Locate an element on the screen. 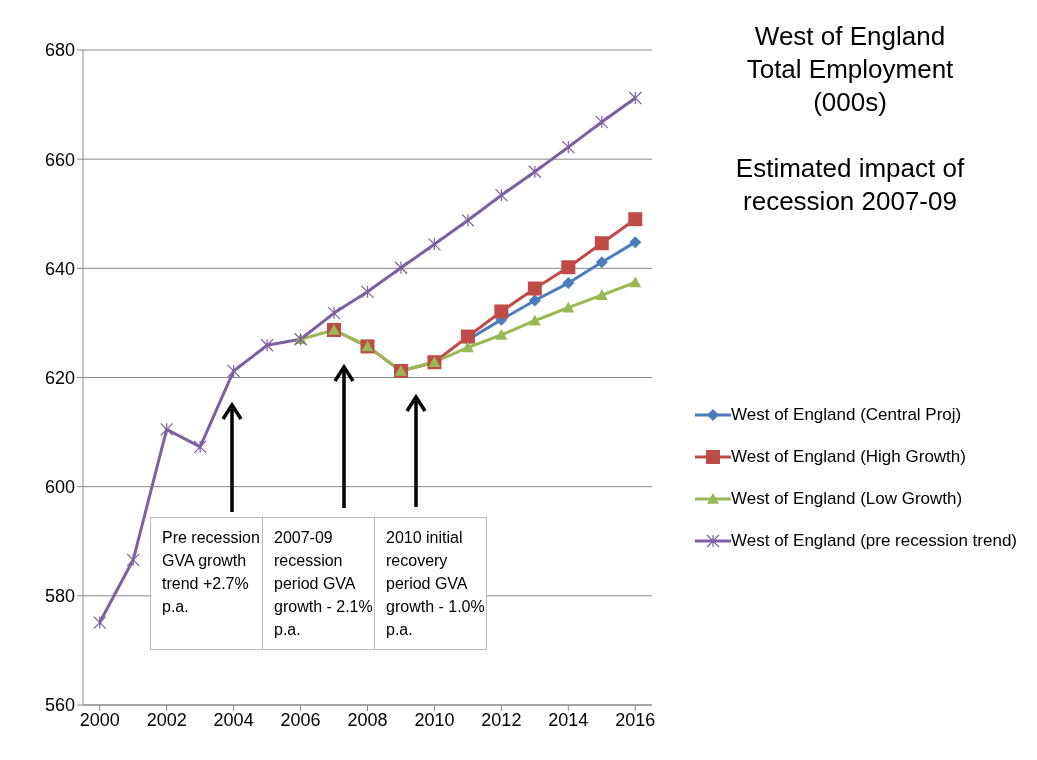  x-tick-label: 2016 is located at coordinates (635, 719).